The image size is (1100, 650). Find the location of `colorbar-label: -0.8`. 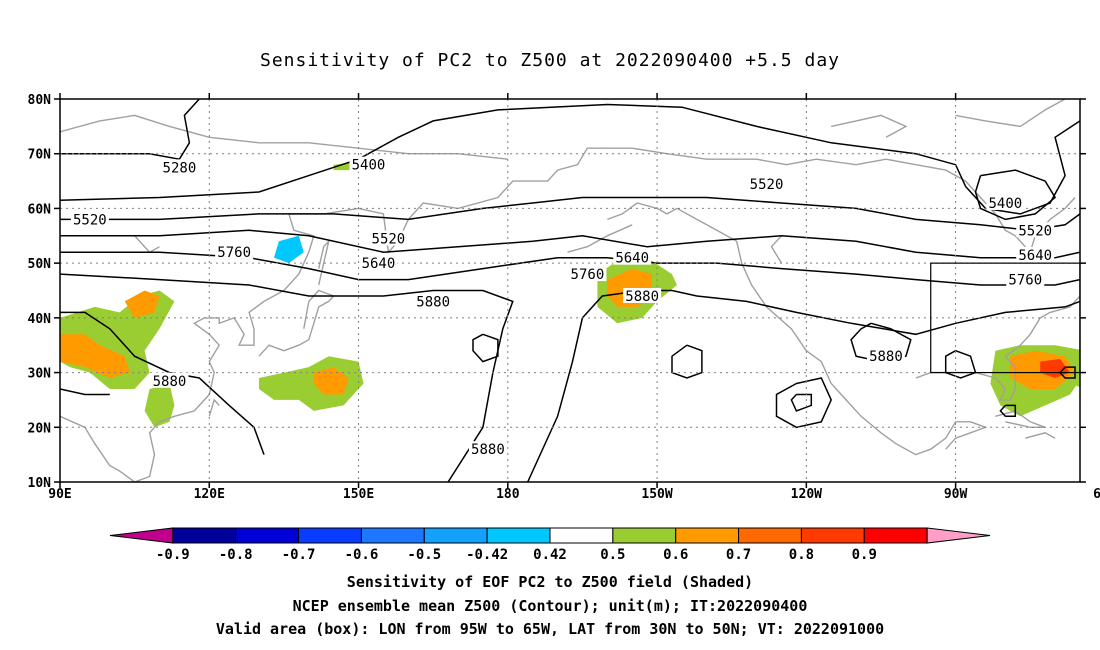

colorbar-label: -0.8 is located at coordinates (236, 555).